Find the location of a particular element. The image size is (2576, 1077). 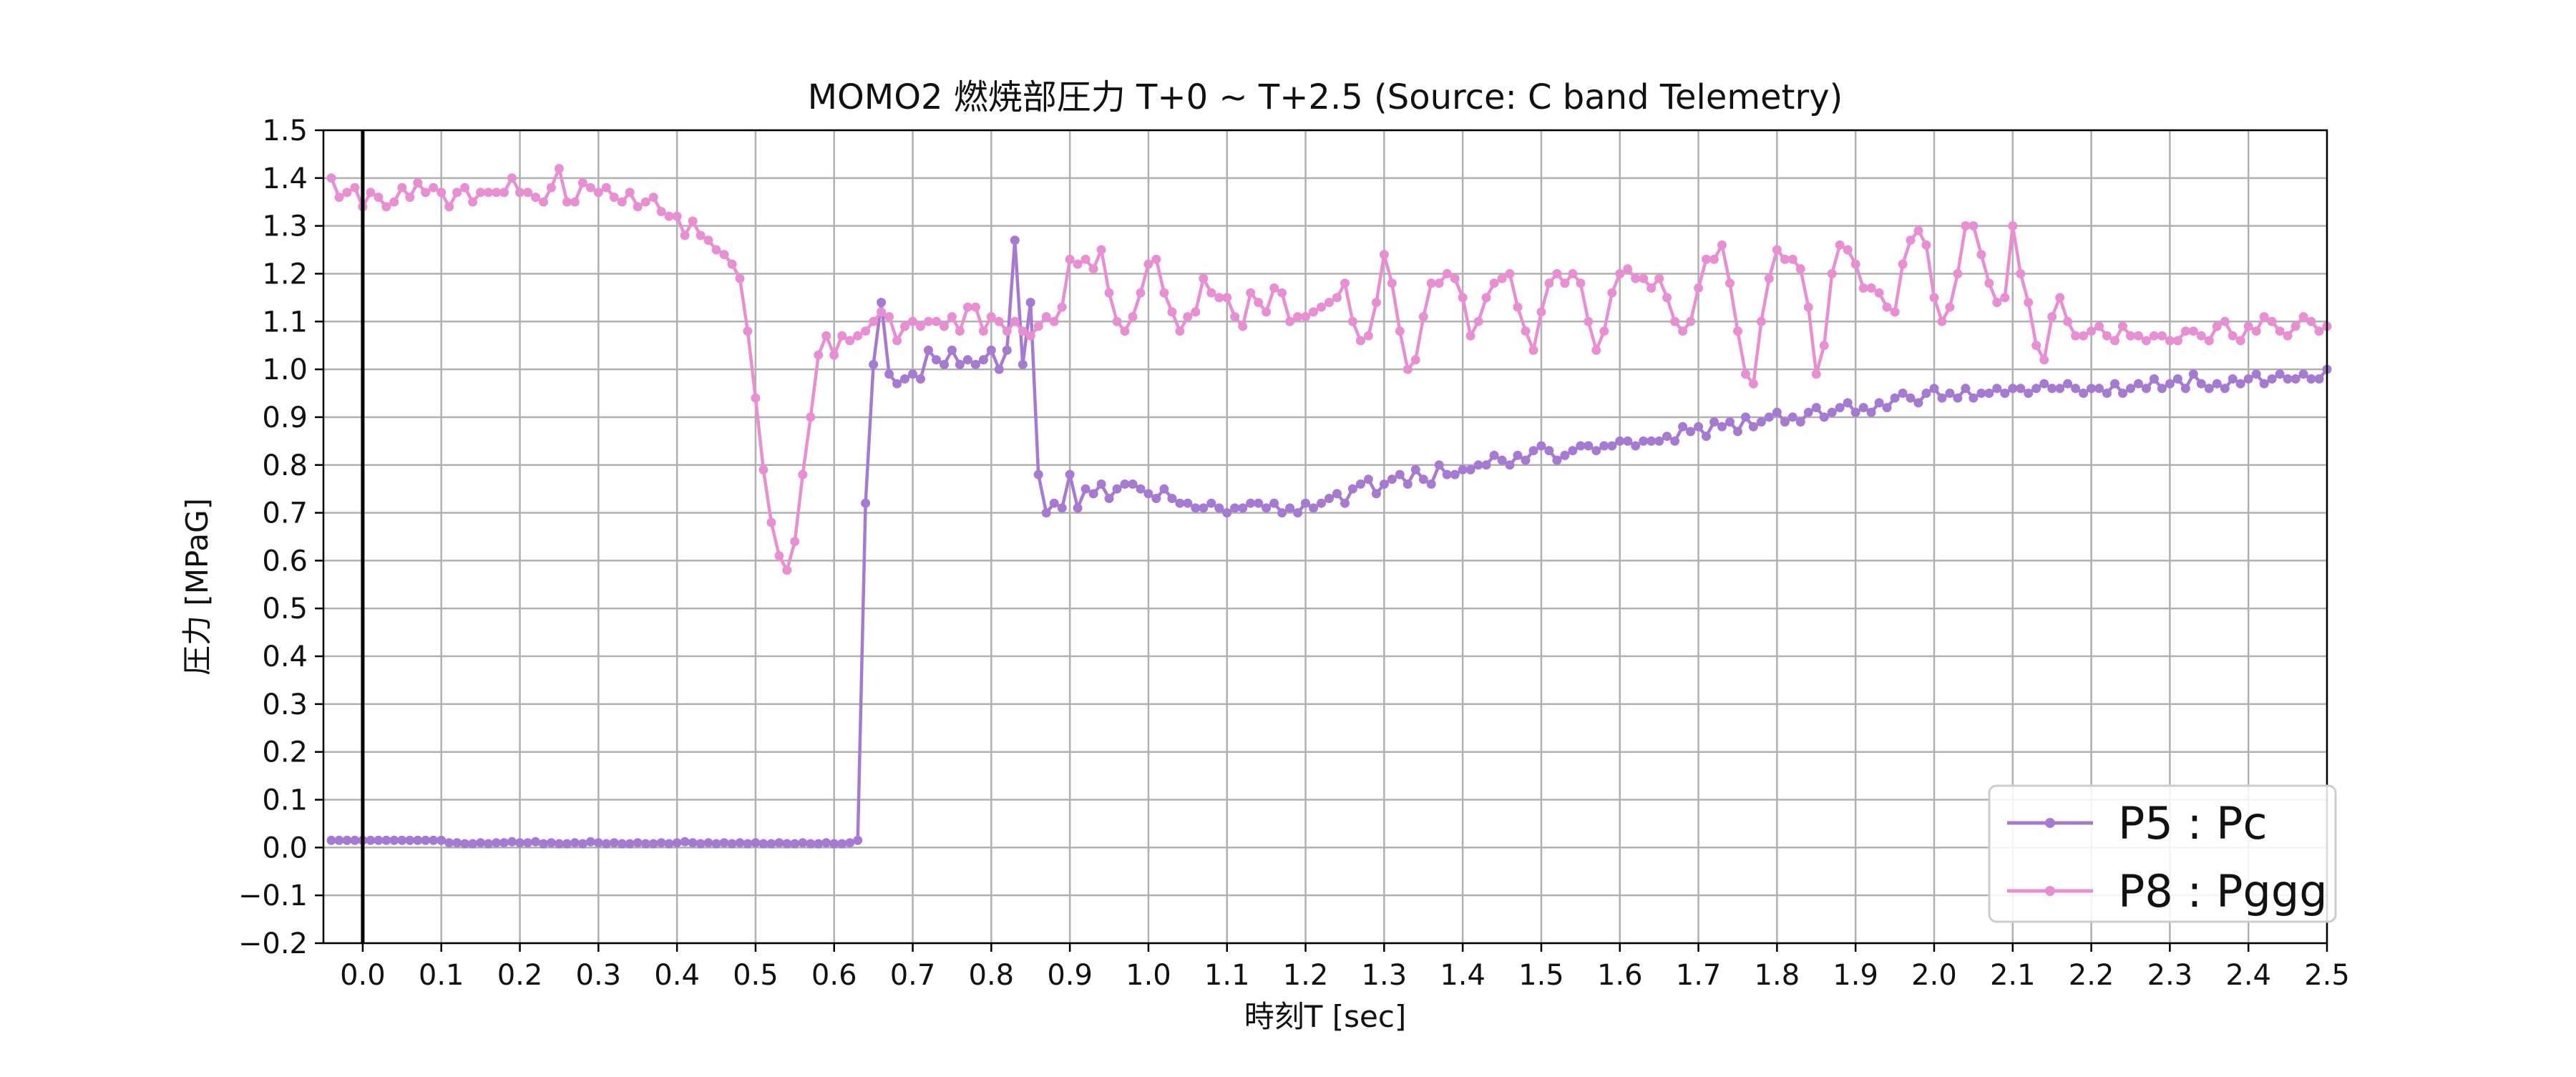

x-tick-label: 2.0 is located at coordinates (1934, 976).